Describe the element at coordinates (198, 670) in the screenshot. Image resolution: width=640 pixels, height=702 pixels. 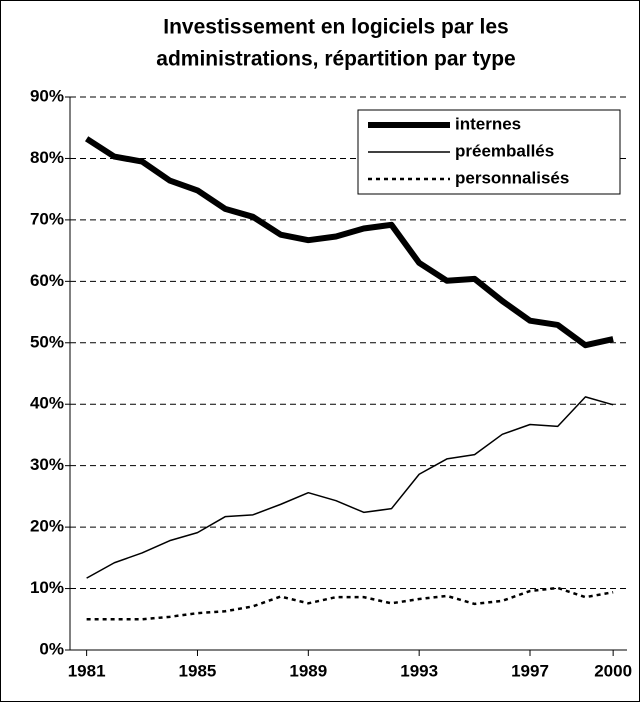
I see `x-tick-label: 1985` at that location.